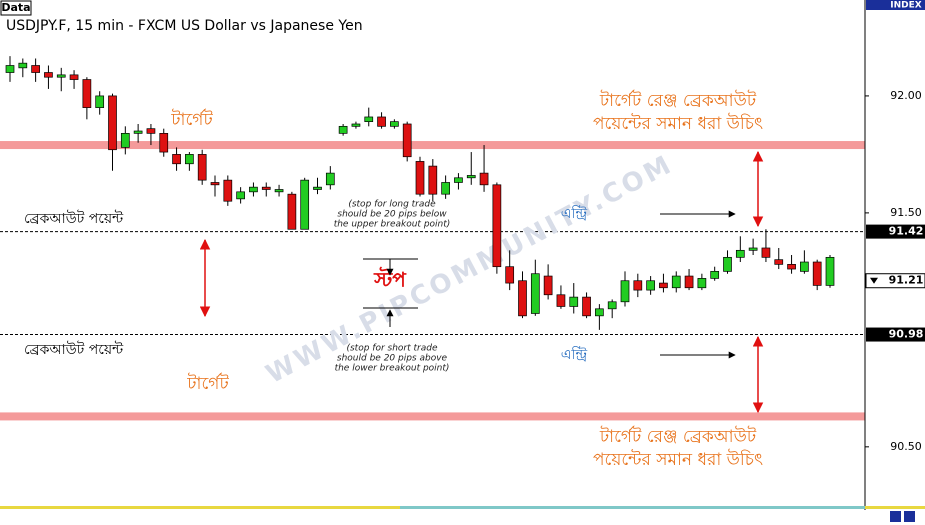 The image size is (925, 525). Describe the element at coordinates (906, 95) in the screenshot. I see `y-tick-label: 92.00` at that location.